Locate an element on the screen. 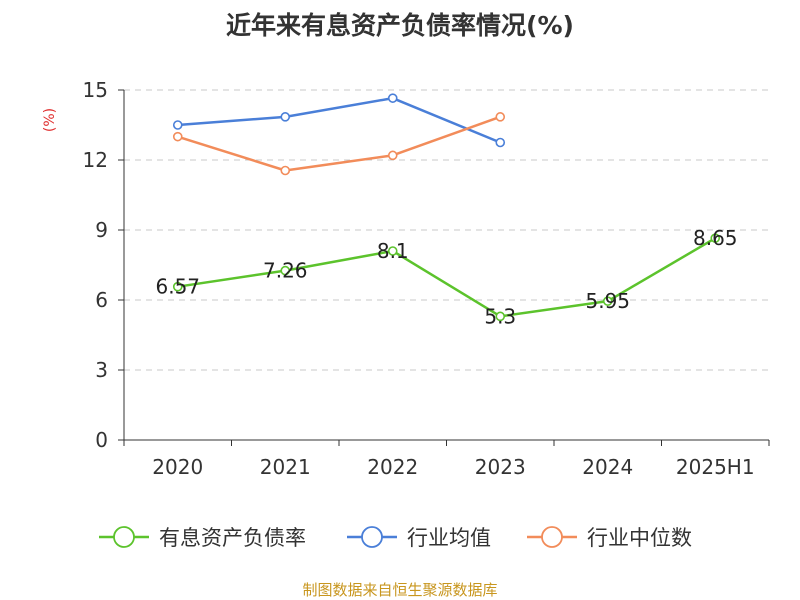 The image size is (800, 600). y-tick-label: 0 is located at coordinates (101, 440).